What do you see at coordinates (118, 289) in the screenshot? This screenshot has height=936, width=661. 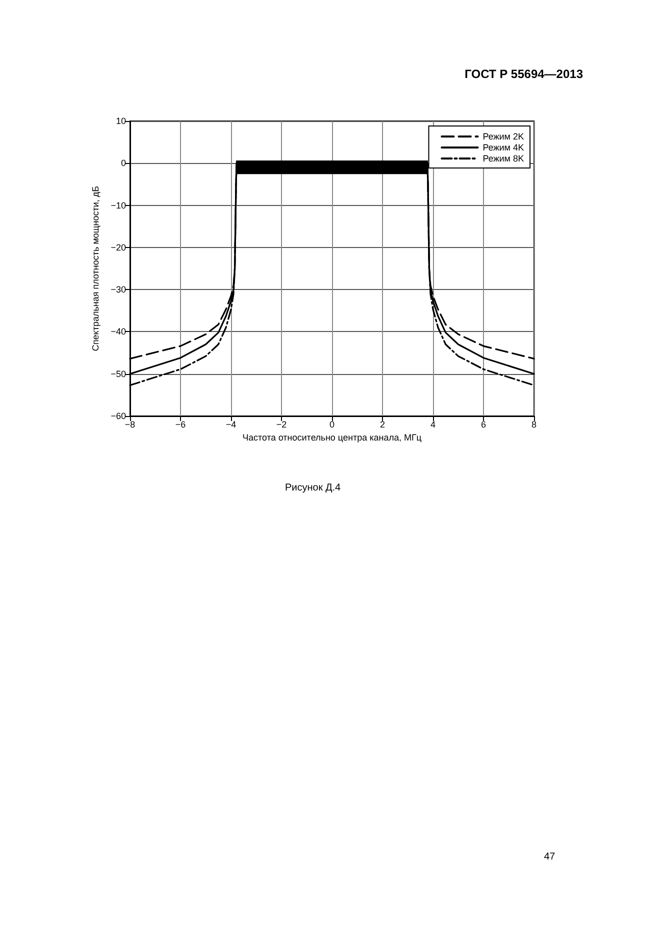 I see `y-tick-label: −30` at bounding box center [118, 289].